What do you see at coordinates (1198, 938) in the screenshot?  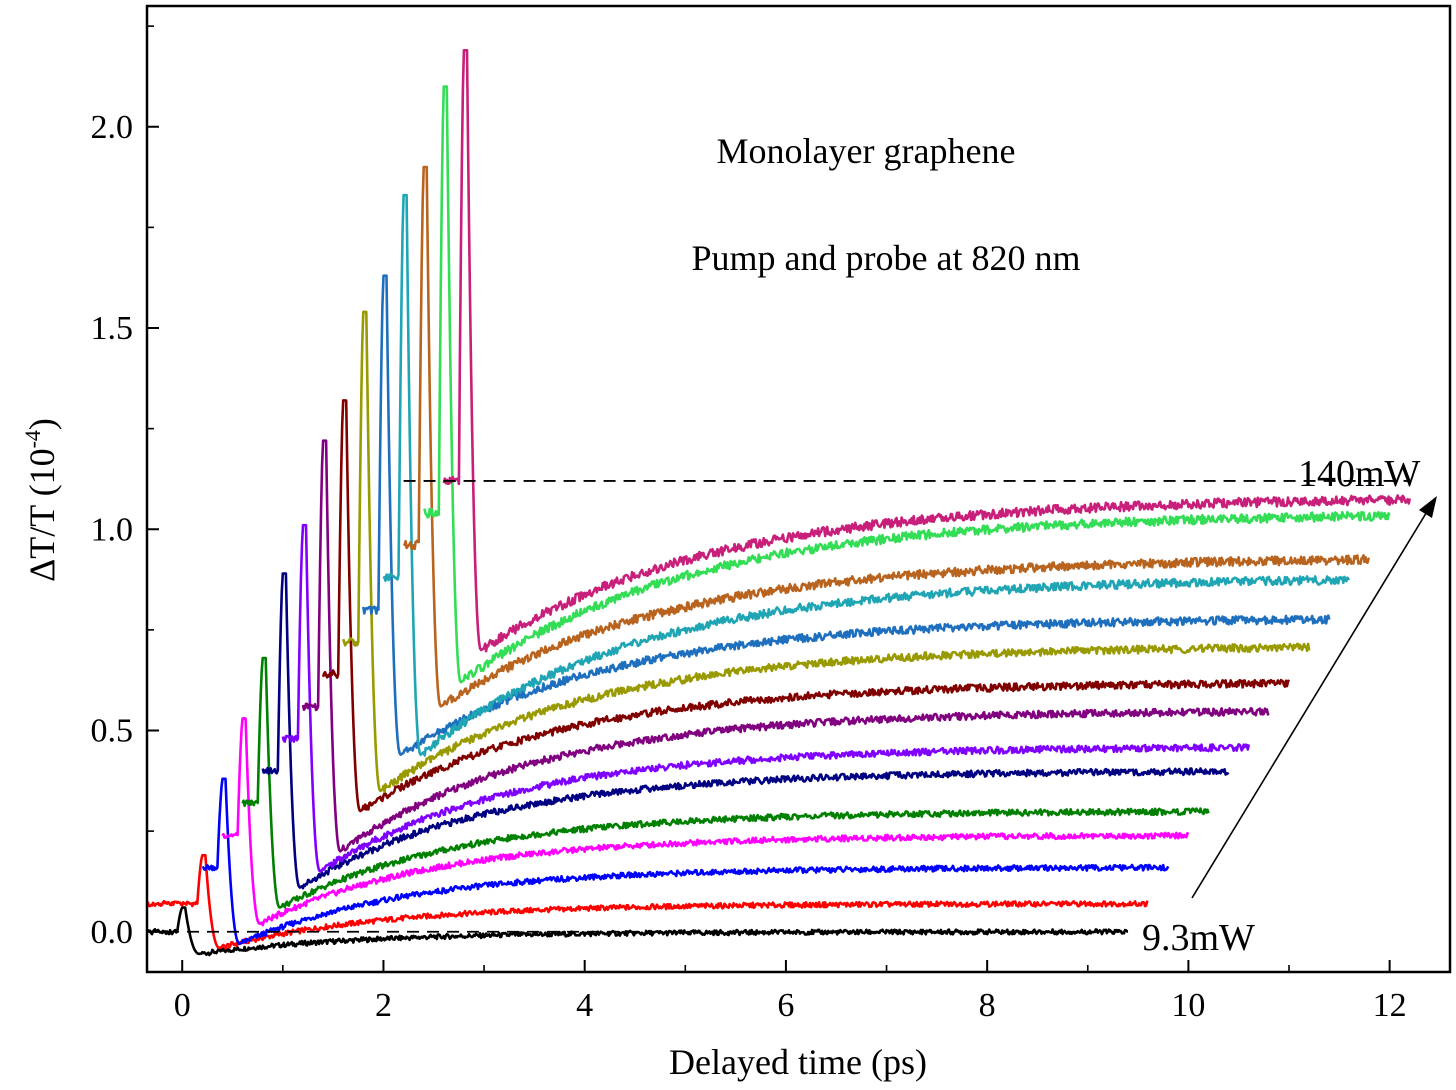 I see `label-low-power: 9.3mW` at bounding box center [1198, 938].